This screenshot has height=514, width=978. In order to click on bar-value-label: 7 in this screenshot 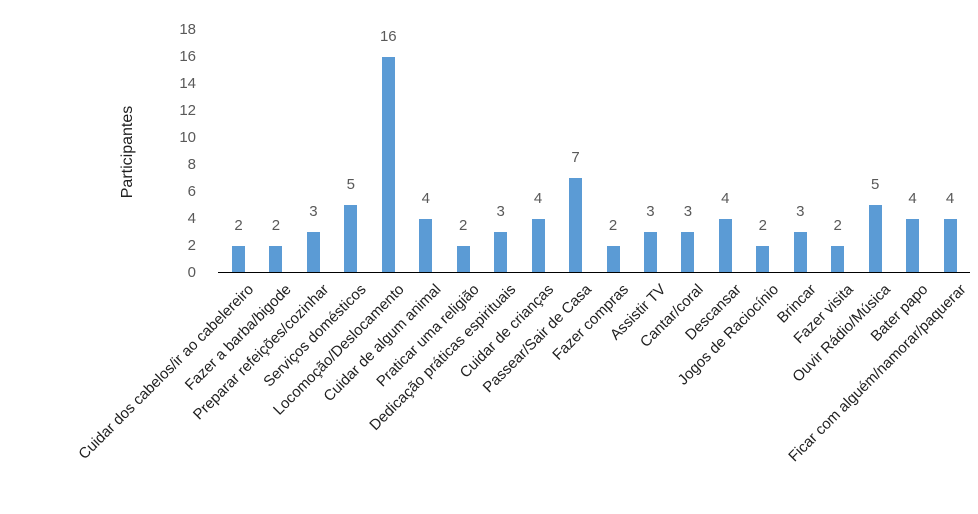, I will do `click(575, 158)`.